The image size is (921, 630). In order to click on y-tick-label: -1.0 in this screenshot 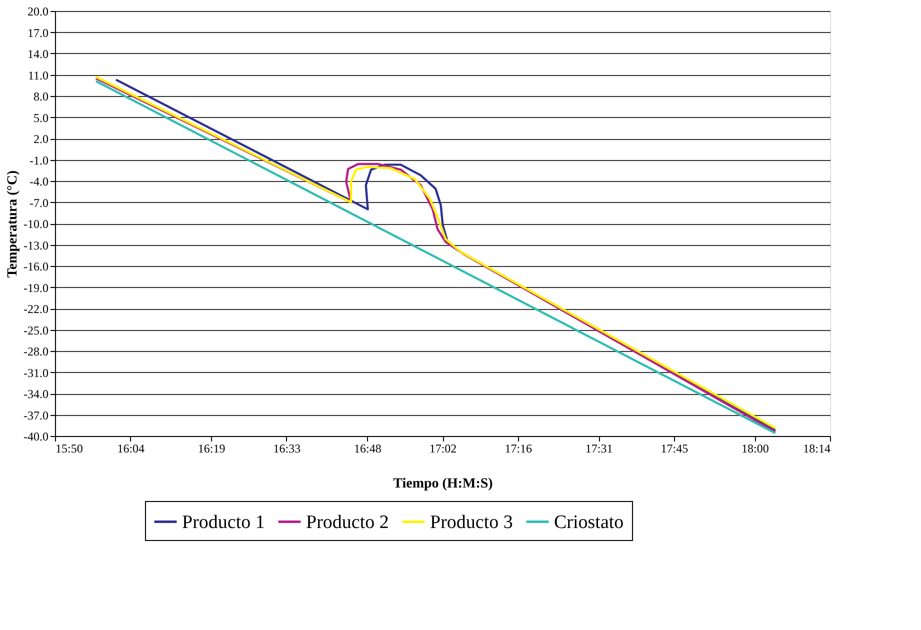, I will do `click(39, 160)`.